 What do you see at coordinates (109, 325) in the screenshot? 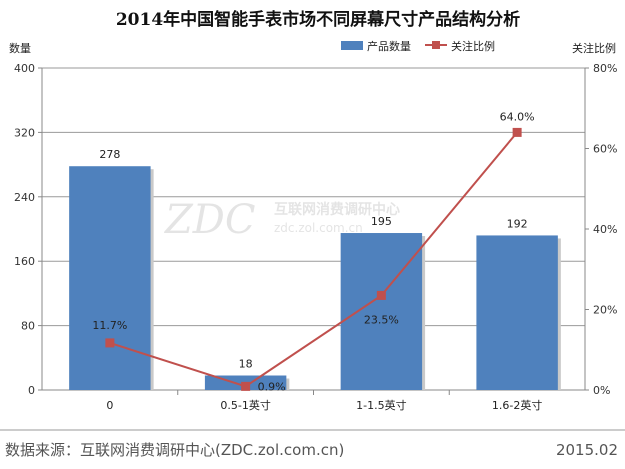
I see `line-value-label: 11.7%` at bounding box center [109, 325].